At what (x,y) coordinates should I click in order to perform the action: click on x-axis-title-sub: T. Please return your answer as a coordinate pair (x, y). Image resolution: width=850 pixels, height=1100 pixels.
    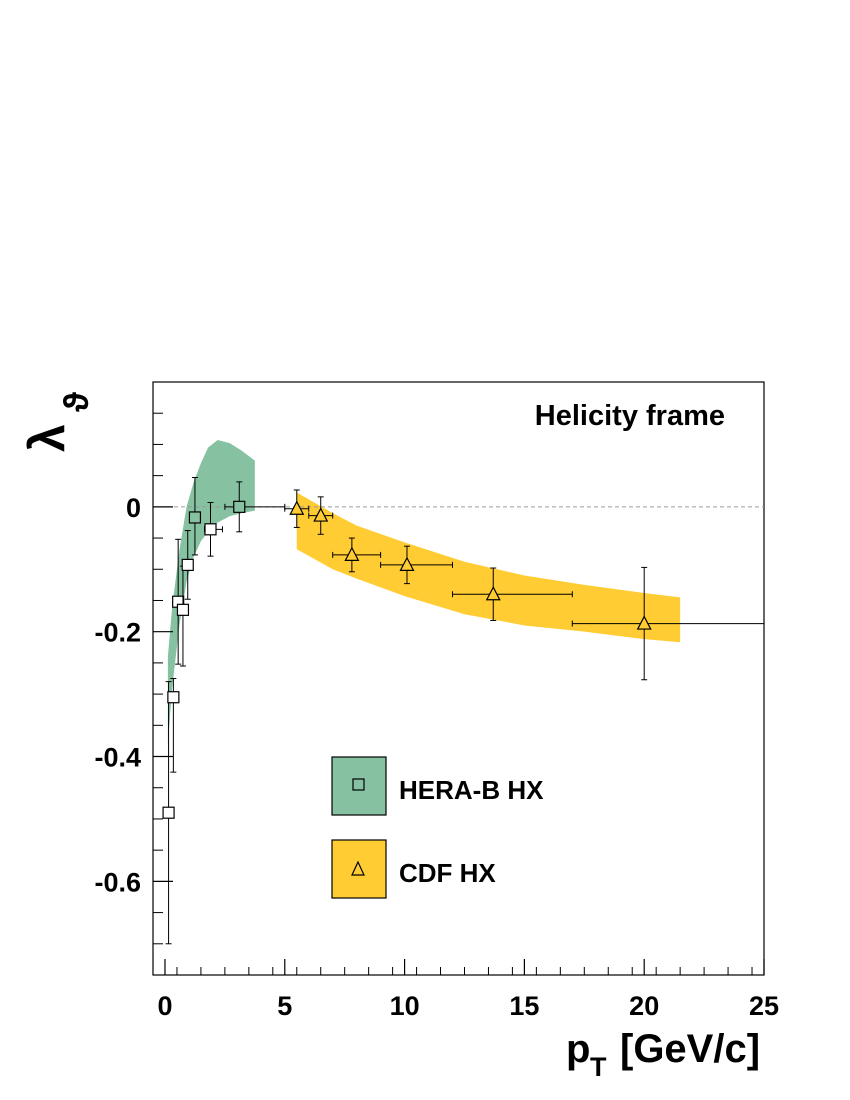
    Looking at the image, I should click on (598, 1067).